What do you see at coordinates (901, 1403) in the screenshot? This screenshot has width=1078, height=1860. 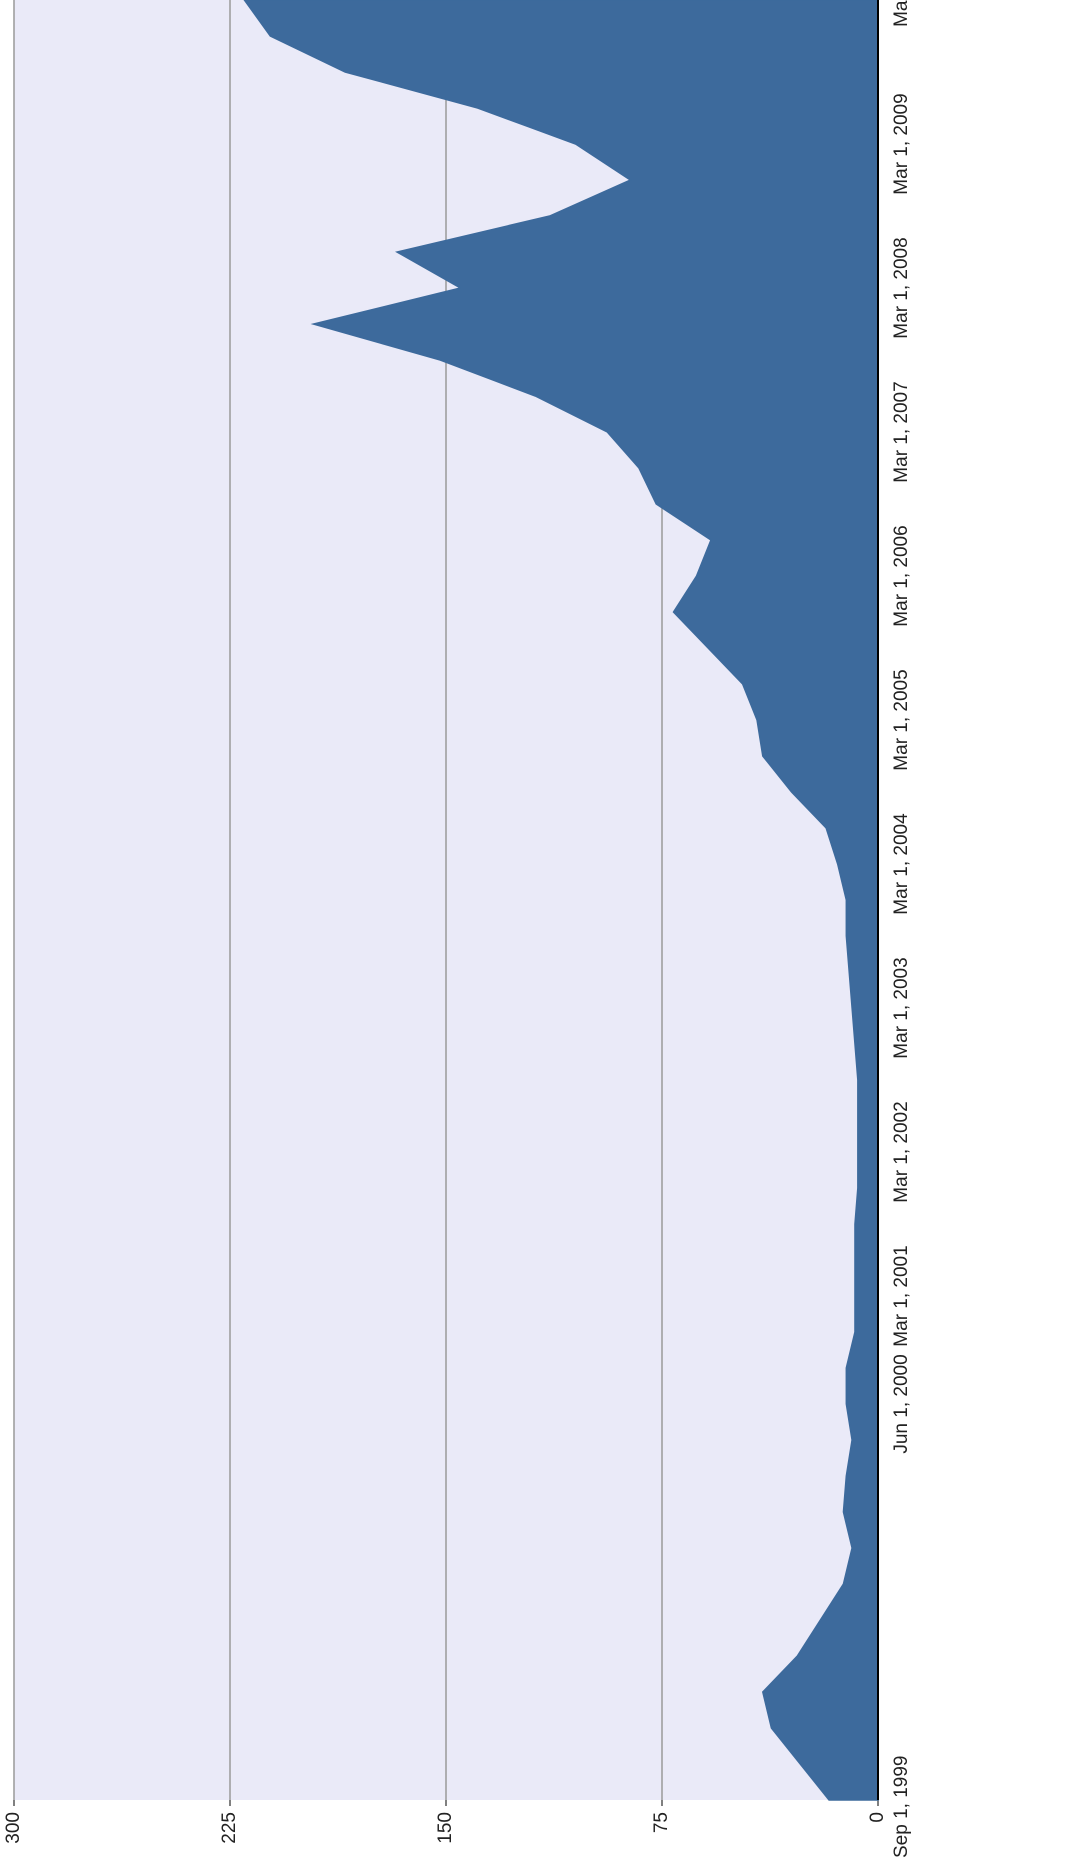 I see `x-tick-label: Jun 1, 2000` at bounding box center [901, 1403].